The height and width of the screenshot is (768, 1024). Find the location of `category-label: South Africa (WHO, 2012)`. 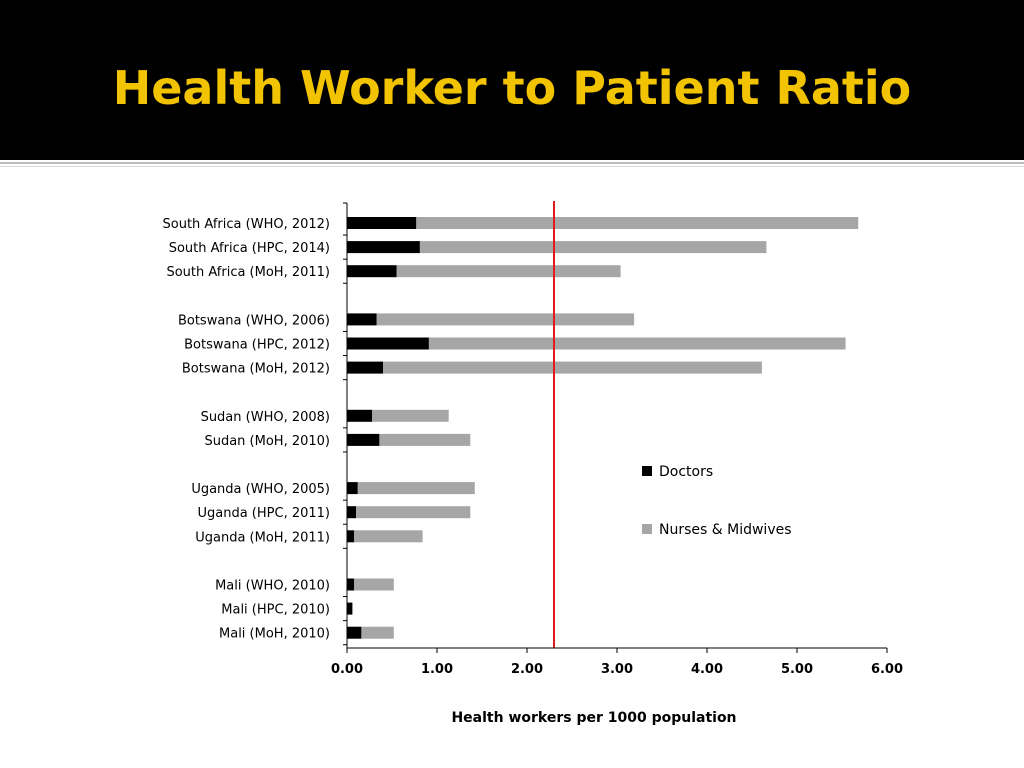

category-label: South Africa (WHO, 2012) is located at coordinates (246, 224).